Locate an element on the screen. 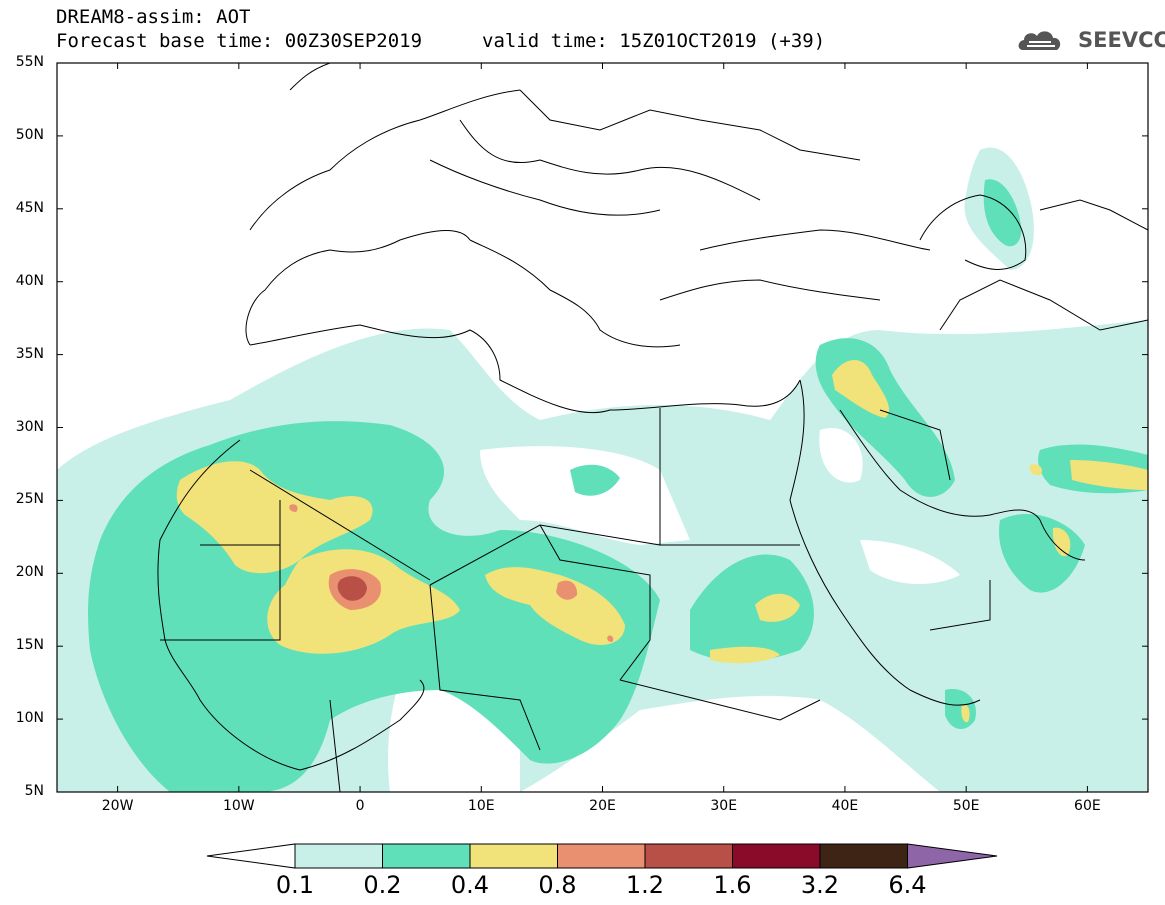 The height and width of the screenshot is (905, 1165). legend-level-label: 0.8 is located at coordinates (557, 885).